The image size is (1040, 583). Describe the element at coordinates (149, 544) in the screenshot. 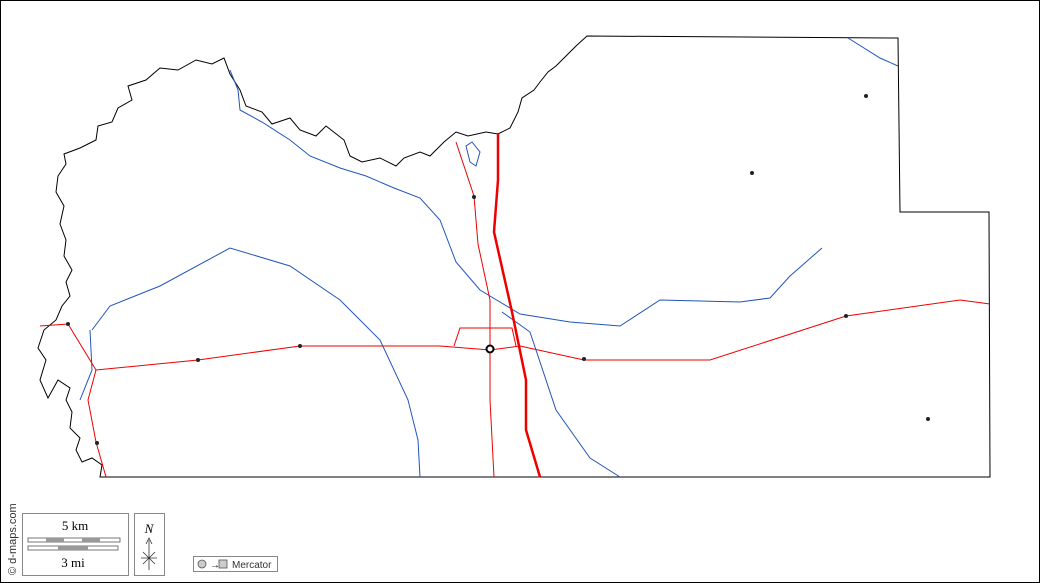

I see `compass: N` at that location.